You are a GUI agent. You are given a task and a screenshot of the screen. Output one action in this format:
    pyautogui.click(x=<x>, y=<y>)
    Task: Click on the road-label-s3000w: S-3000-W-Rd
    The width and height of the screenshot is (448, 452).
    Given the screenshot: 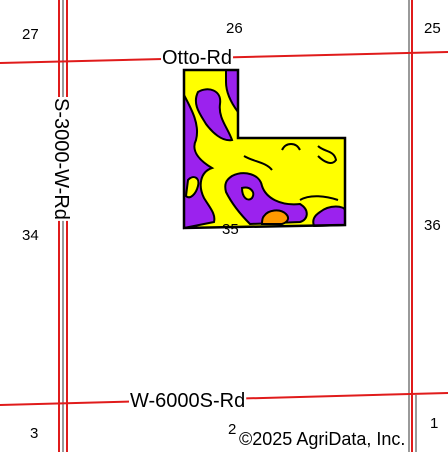 What is the action you would take?
    pyautogui.click(x=61, y=159)
    